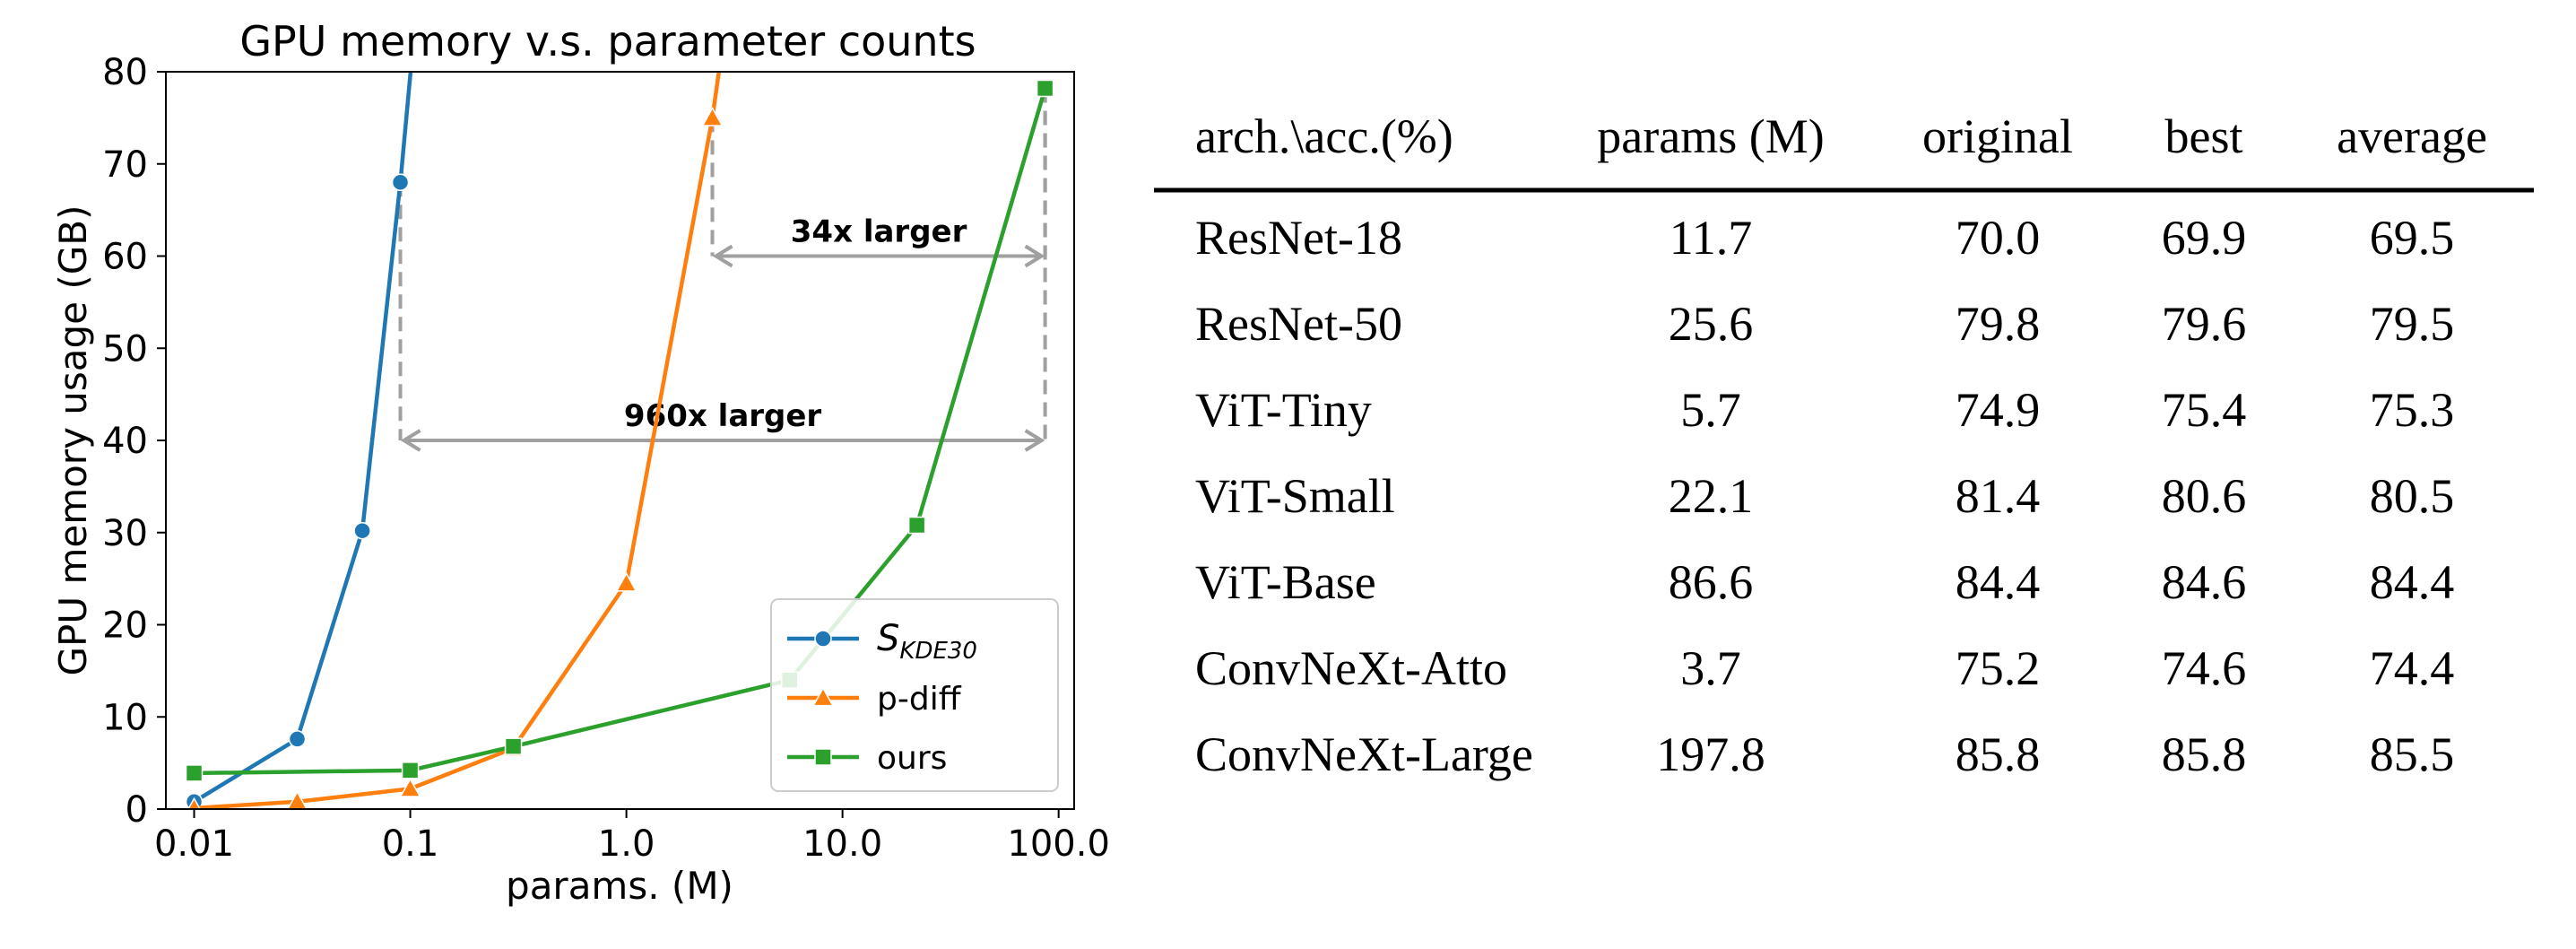 Image resolution: width=2576 pixels, height=949 pixels. Describe the element at coordinates (1351, 668) in the screenshot. I see `table-cell: ConvNeXt-Atto` at that location.